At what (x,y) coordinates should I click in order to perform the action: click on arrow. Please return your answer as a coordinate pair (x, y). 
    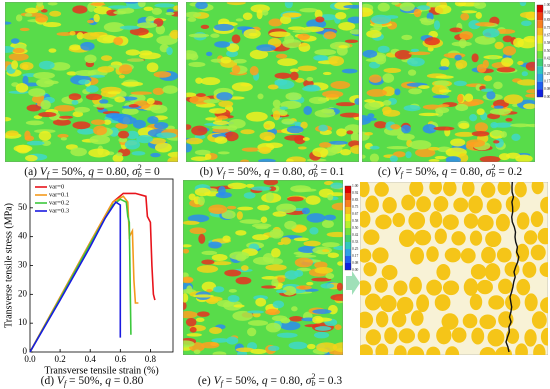
    Looking at the image, I should click on (353, 283).